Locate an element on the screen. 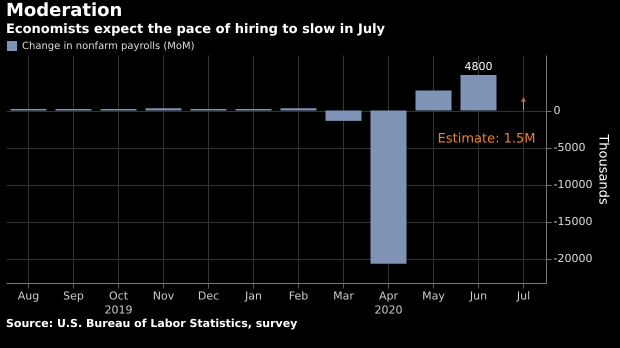 The width and height of the screenshot is (620, 348). x-tick-label: Feb is located at coordinates (298, 296).